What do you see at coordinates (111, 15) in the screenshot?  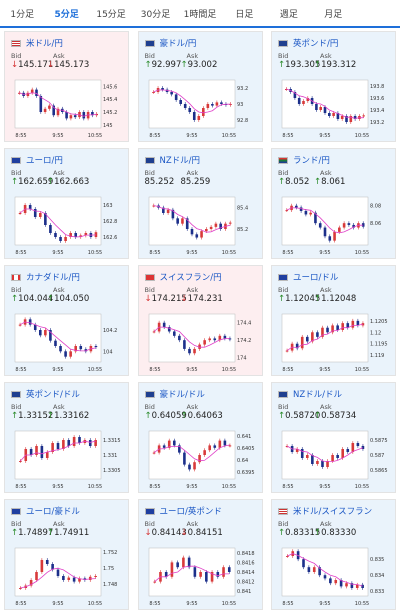 I see `tab-timeframe: 15分足` at bounding box center [111, 15].